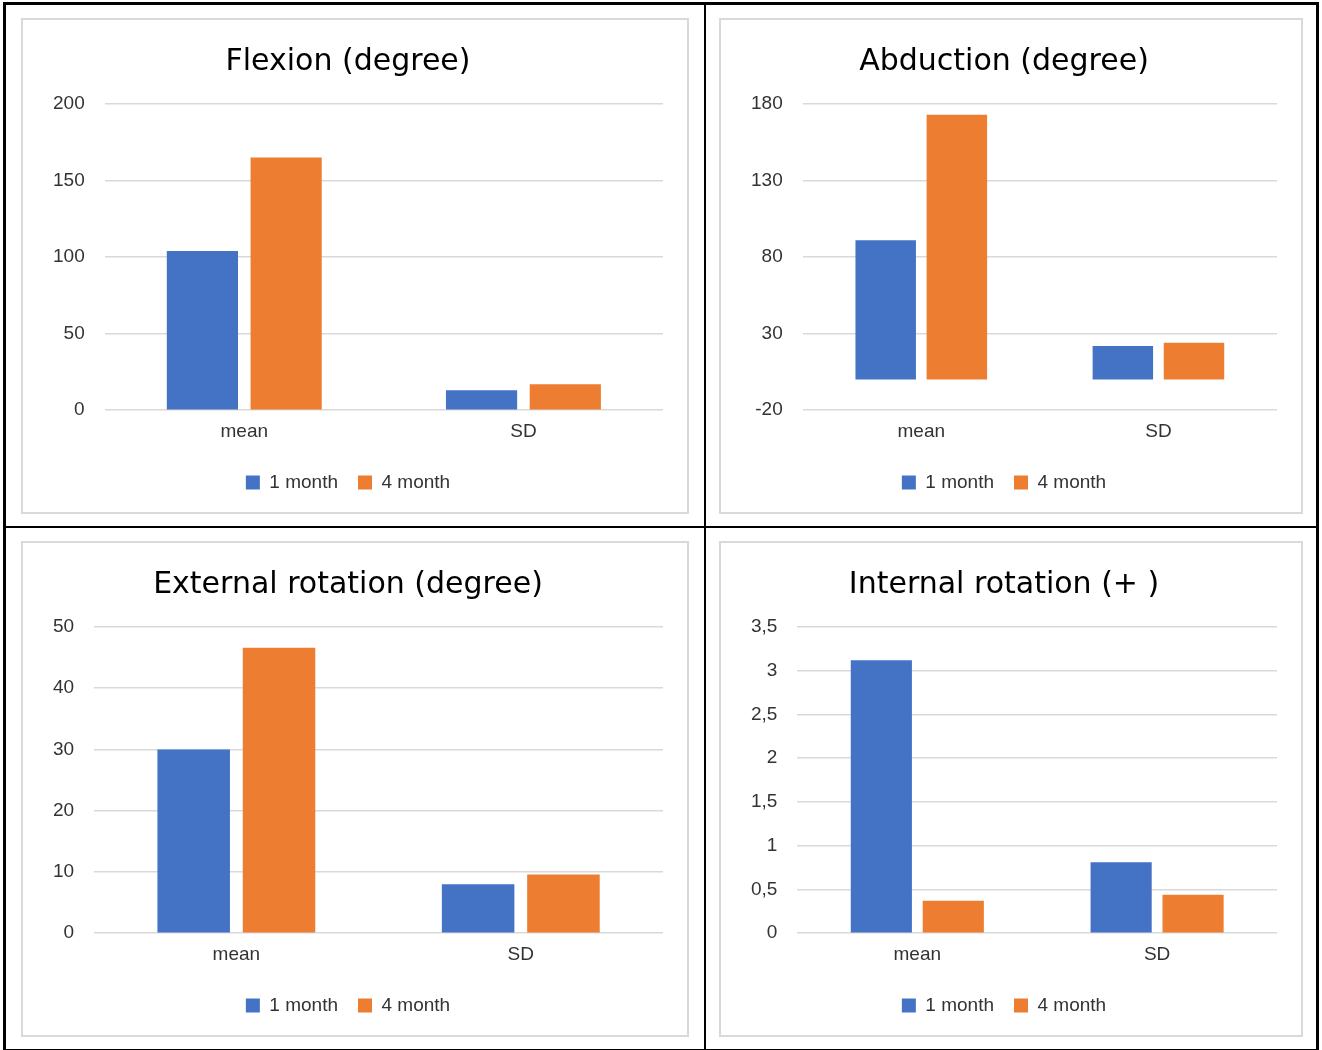 Image resolution: width=1322 pixels, height=1050 pixels. I want to click on y-tick-label: 1, so click(772, 844).